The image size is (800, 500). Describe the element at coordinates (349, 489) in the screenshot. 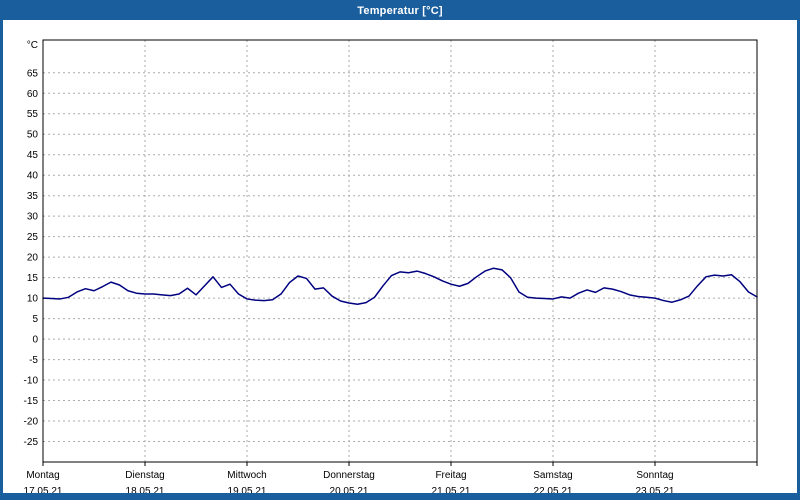

I see `svg-text: 20.05.21` at that location.